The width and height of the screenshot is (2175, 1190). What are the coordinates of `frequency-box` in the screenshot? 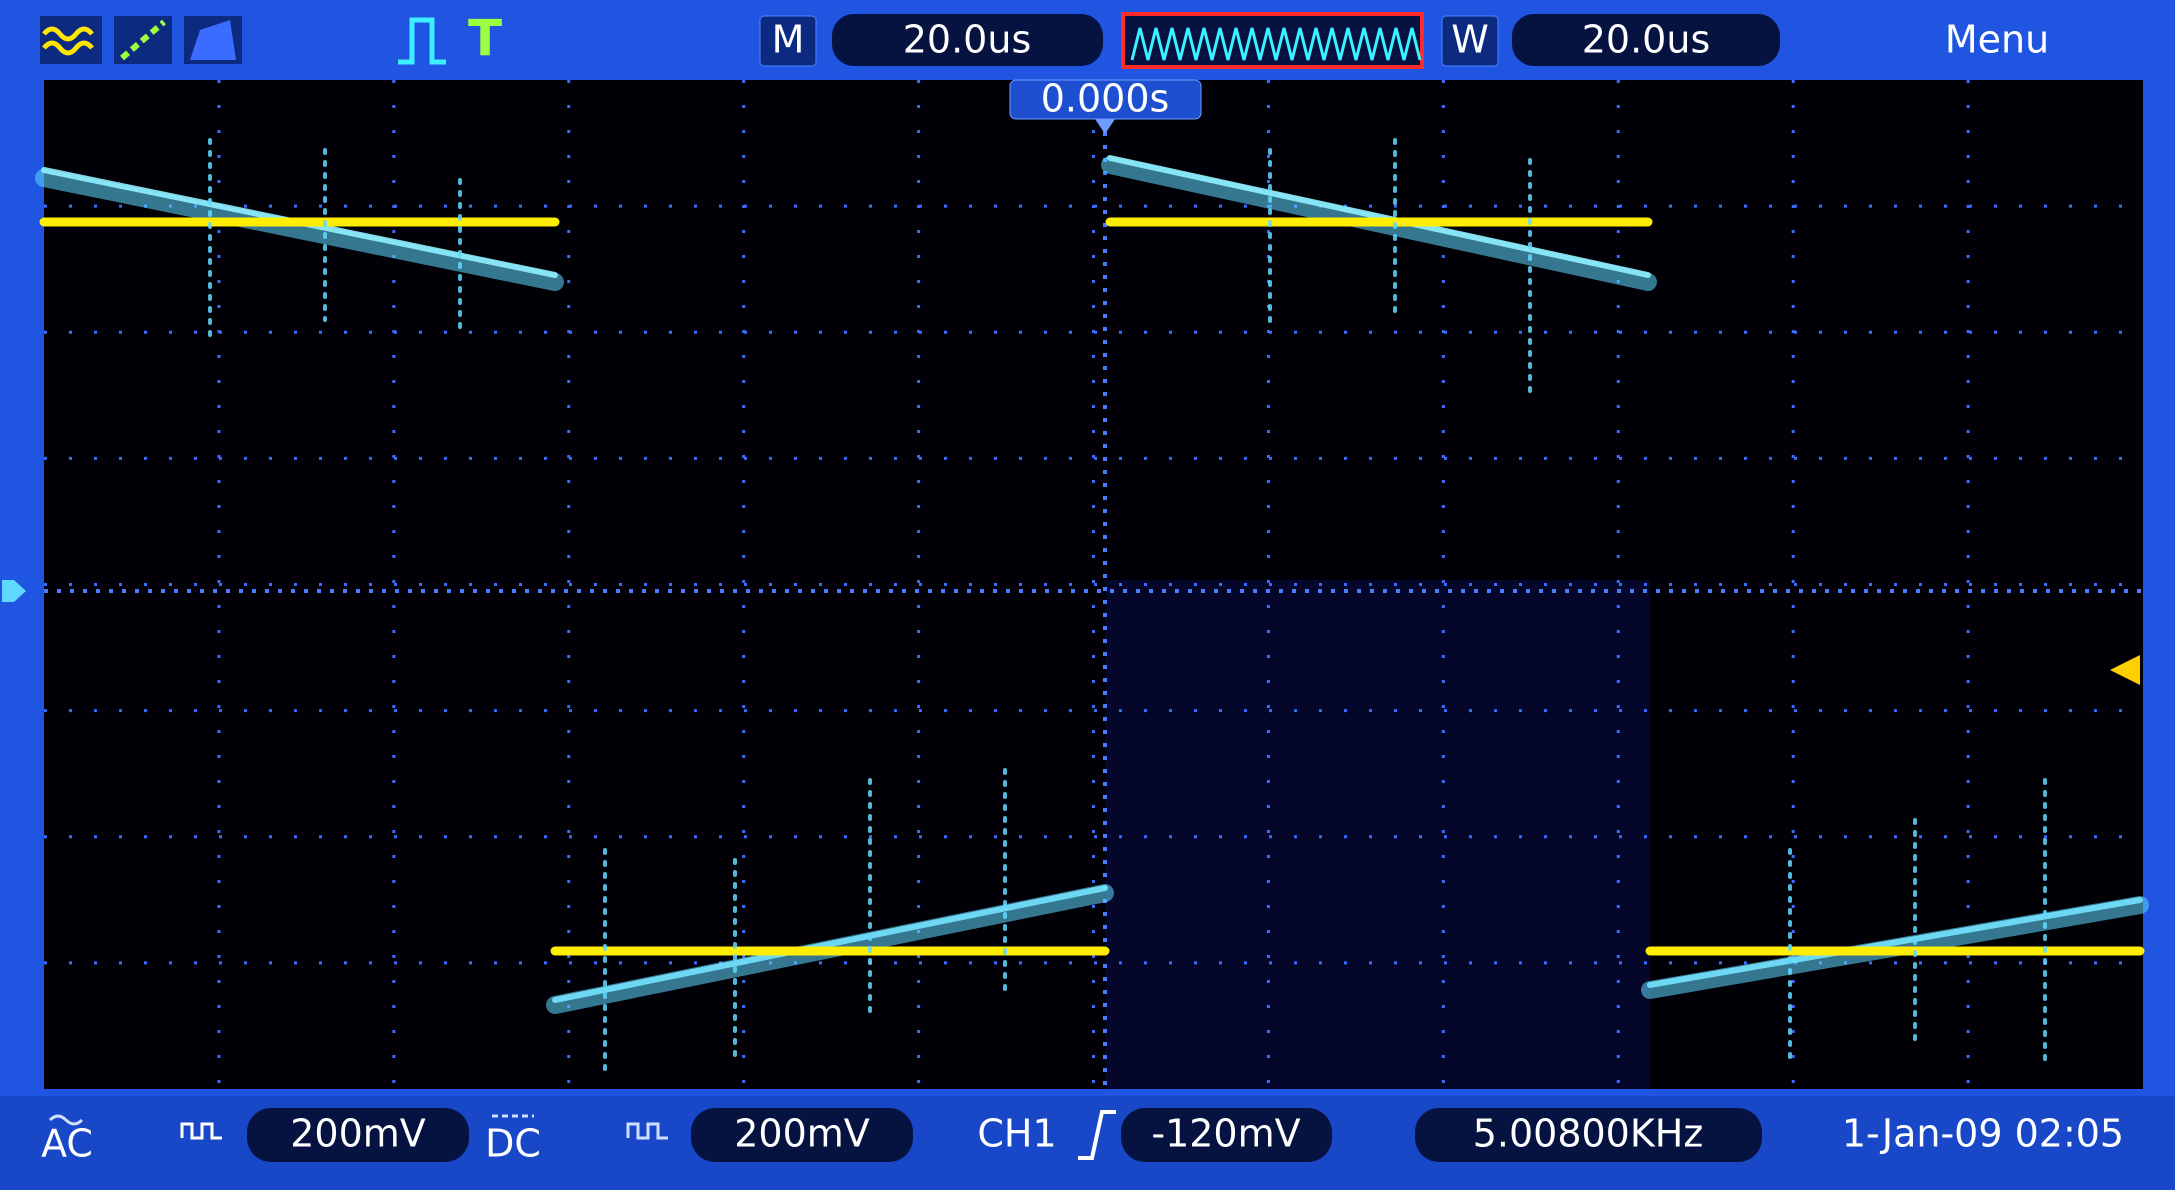 It's located at (1588, 1135).